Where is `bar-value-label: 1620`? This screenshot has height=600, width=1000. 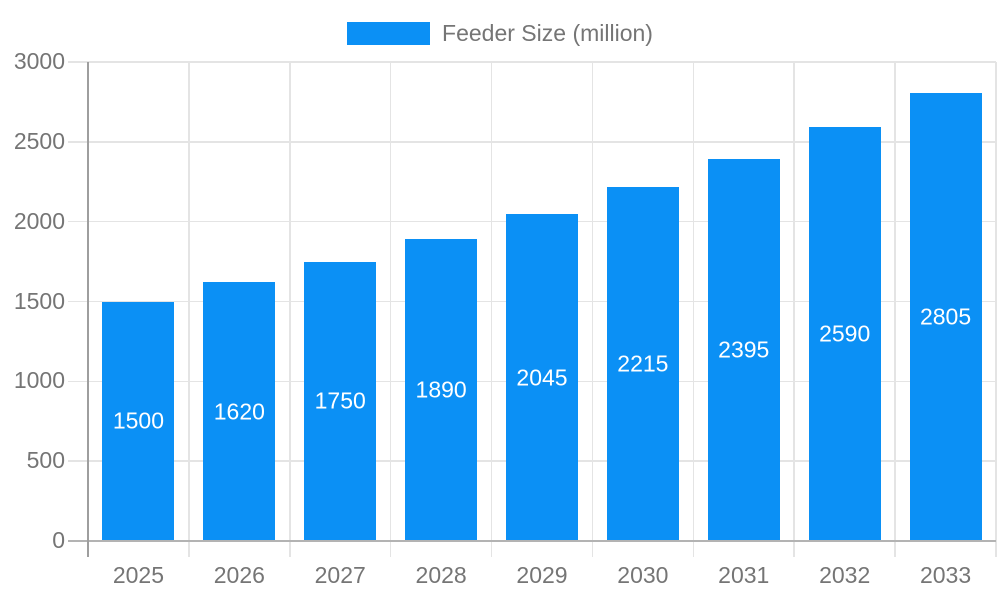 bar-value-label: 1620 is located at coordinates (239, 411).